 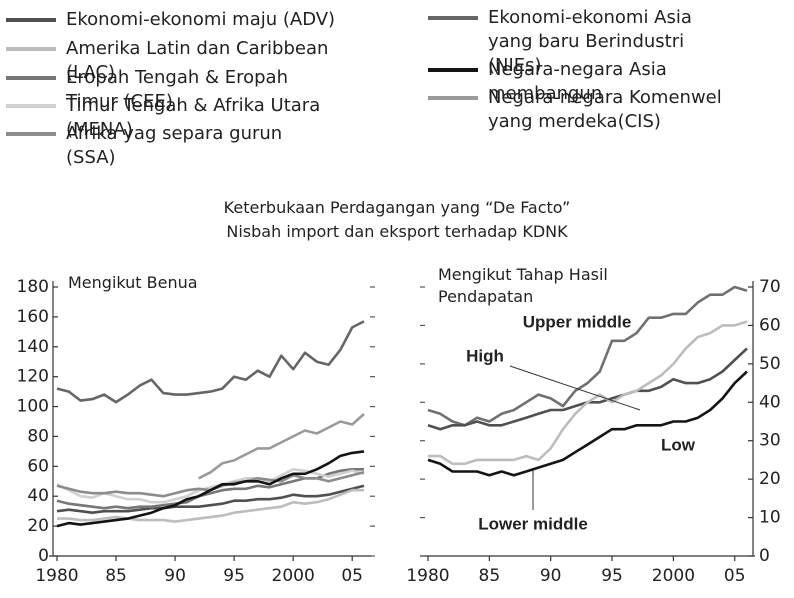 I want to click on series-label: Low, so click(x=678, y=444).